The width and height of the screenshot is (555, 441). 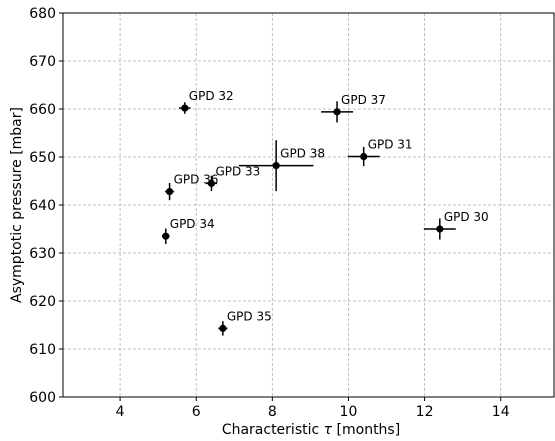 What do you see at coordinates (17, 205) in the screenshot?
I see `y-axis-title: Asymptotic pressure [mbar]` at bounding box center [17, 205].